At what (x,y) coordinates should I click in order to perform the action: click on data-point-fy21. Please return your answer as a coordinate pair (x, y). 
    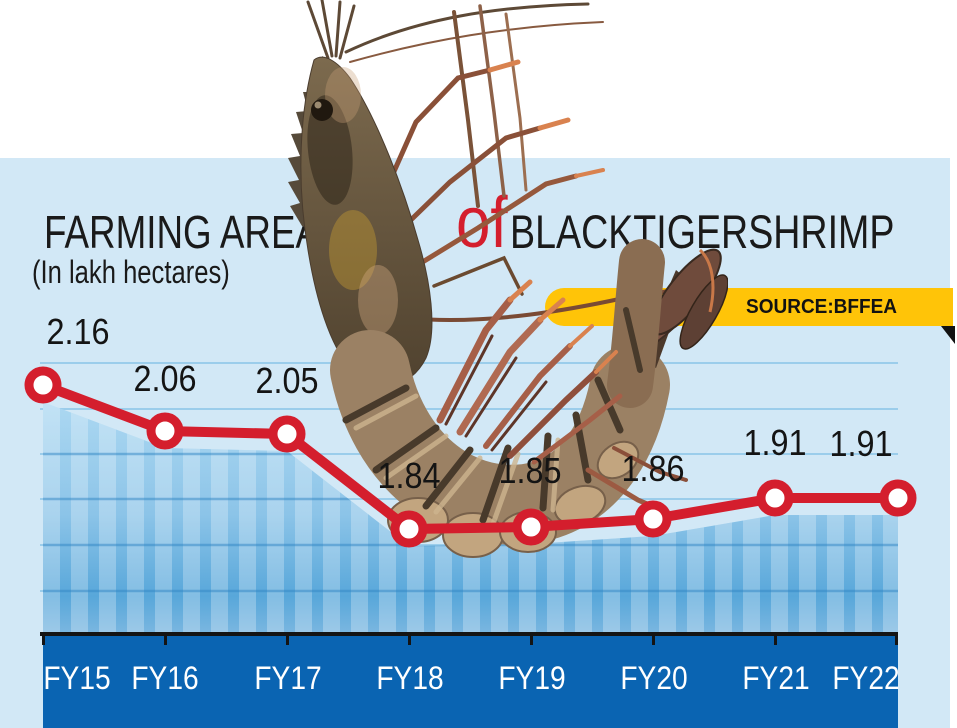
    Looking at the image, I should click on (775, 498).